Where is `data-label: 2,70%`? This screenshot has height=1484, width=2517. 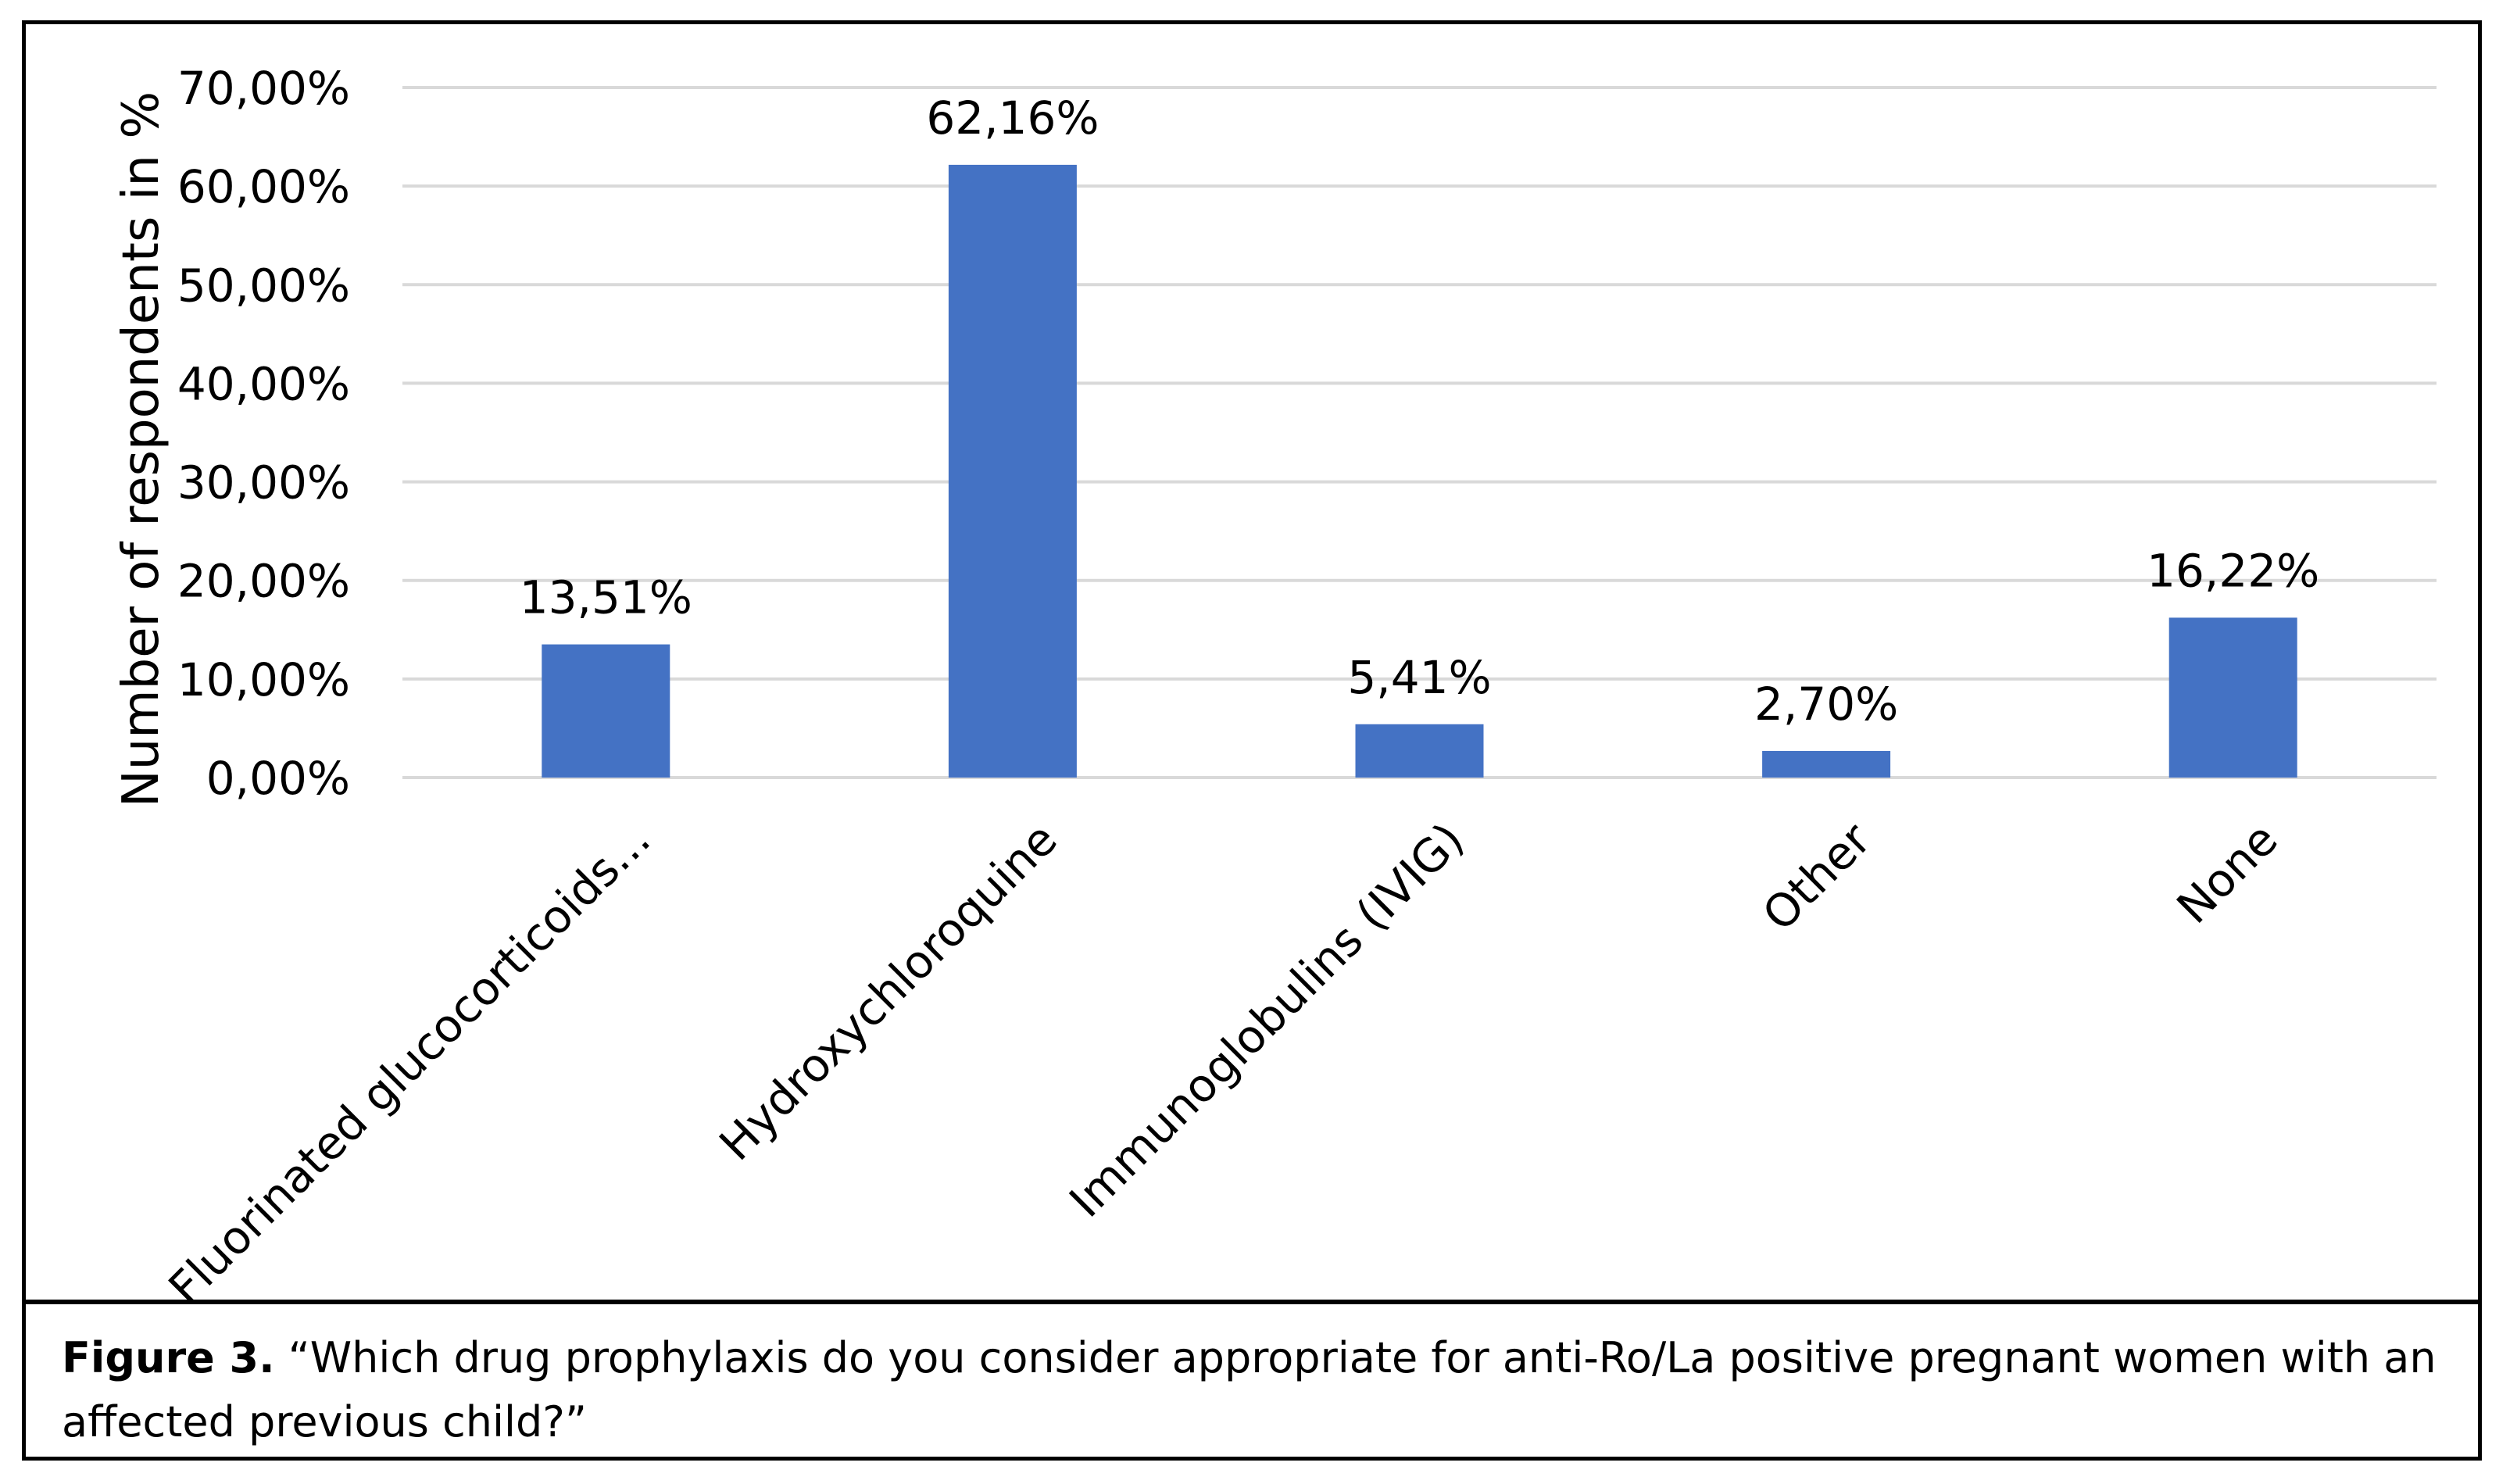
data-label: 2,70% is located at coordinates (1826, 704).